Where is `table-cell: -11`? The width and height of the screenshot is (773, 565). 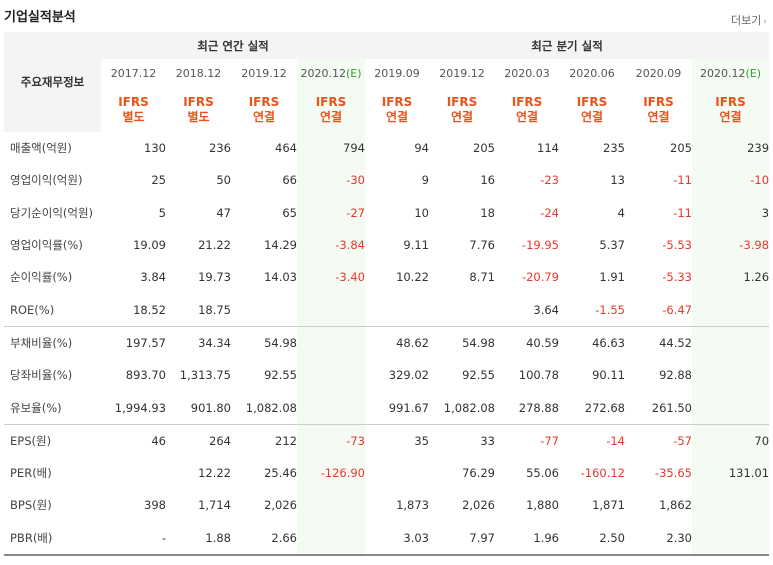 table-cell: -11 is located at coordinates (682, 180).